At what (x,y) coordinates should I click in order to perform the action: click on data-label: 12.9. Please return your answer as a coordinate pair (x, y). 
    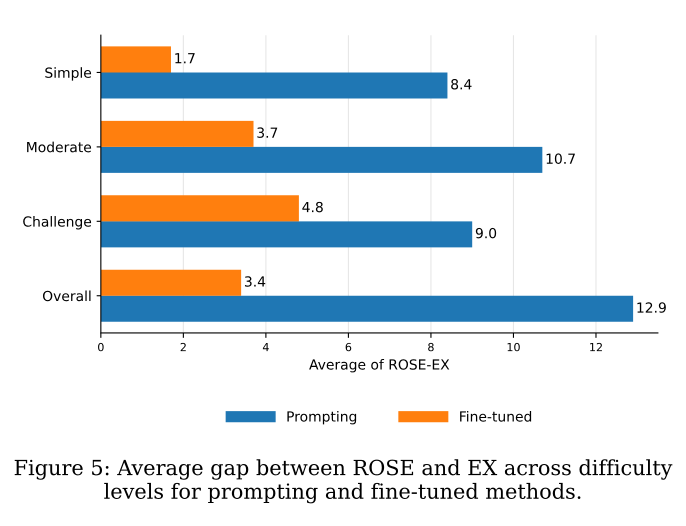
    Looking at the image, I should click on (651, 307).